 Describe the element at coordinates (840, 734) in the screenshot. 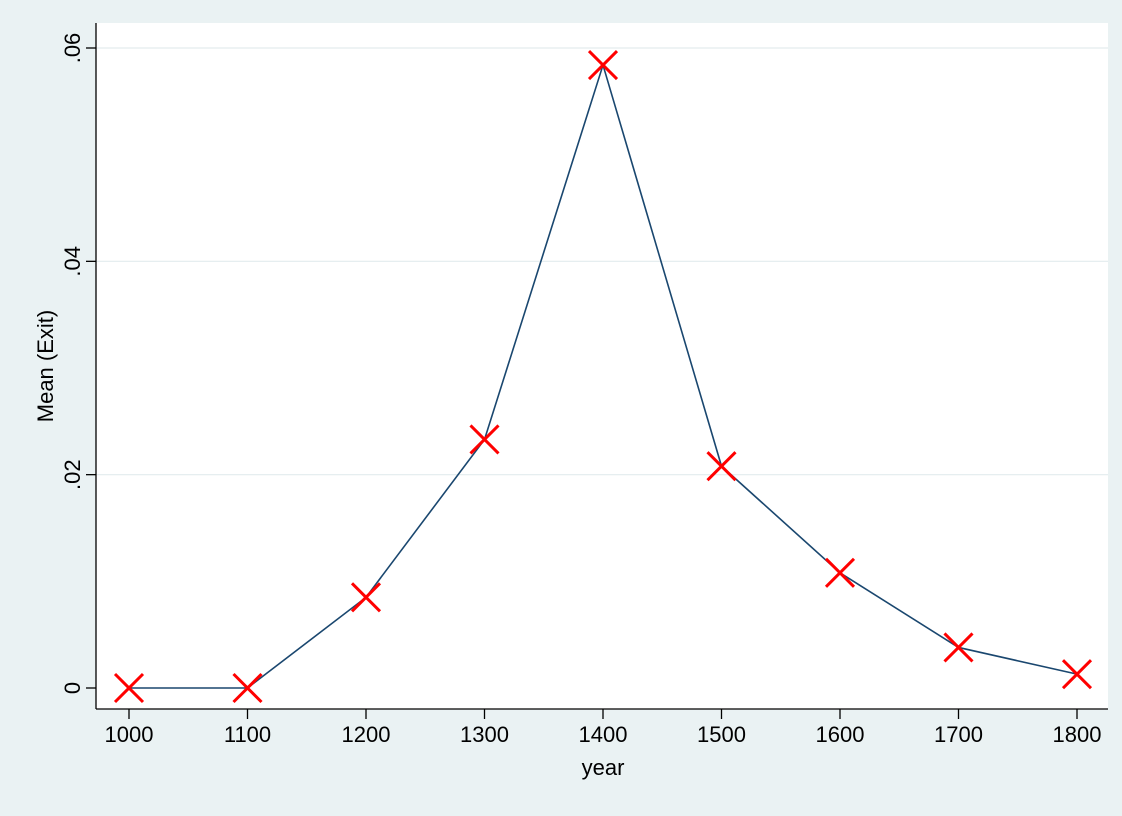

I see `x-tick-label: 1600` at that location.